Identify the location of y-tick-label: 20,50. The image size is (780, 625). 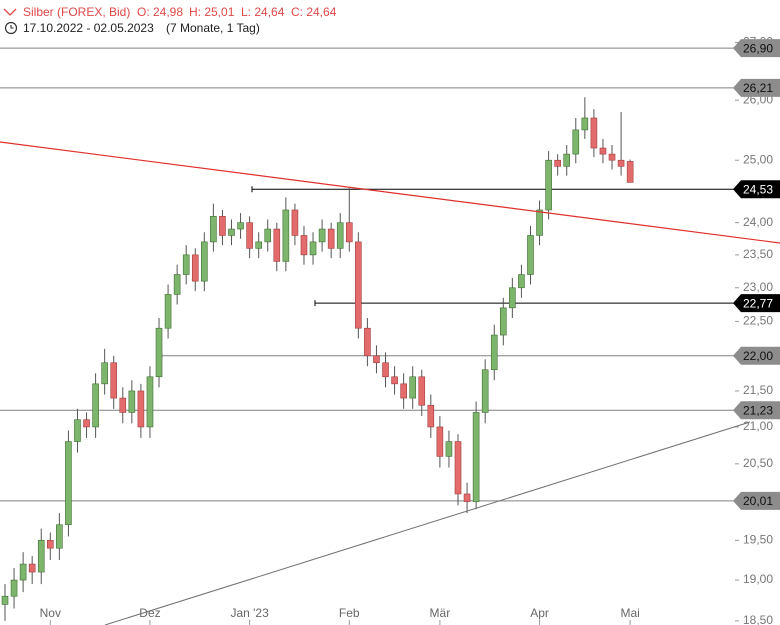
(758, 463).